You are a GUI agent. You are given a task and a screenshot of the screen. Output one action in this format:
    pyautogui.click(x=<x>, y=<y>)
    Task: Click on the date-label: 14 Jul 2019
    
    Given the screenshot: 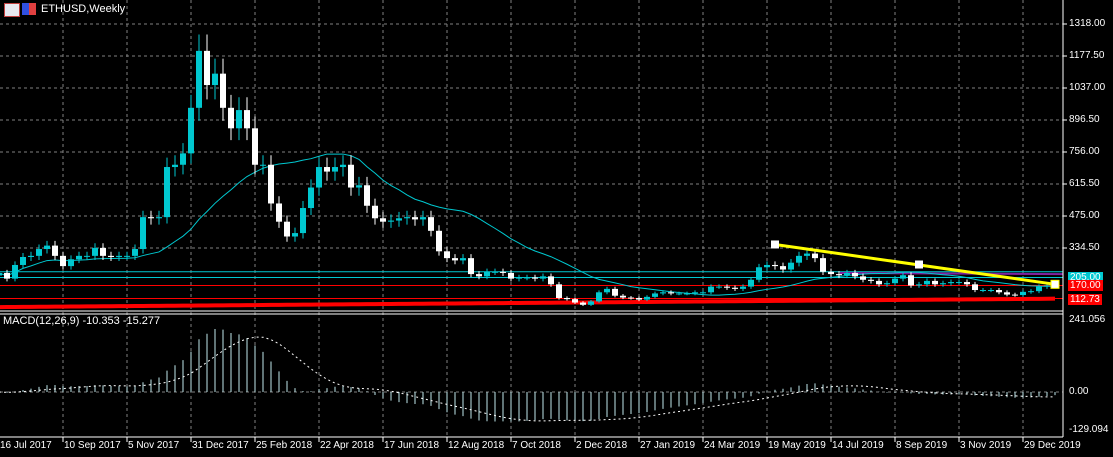 What is the action you would take?
    pyautogui.click(x=858, y=445)
    